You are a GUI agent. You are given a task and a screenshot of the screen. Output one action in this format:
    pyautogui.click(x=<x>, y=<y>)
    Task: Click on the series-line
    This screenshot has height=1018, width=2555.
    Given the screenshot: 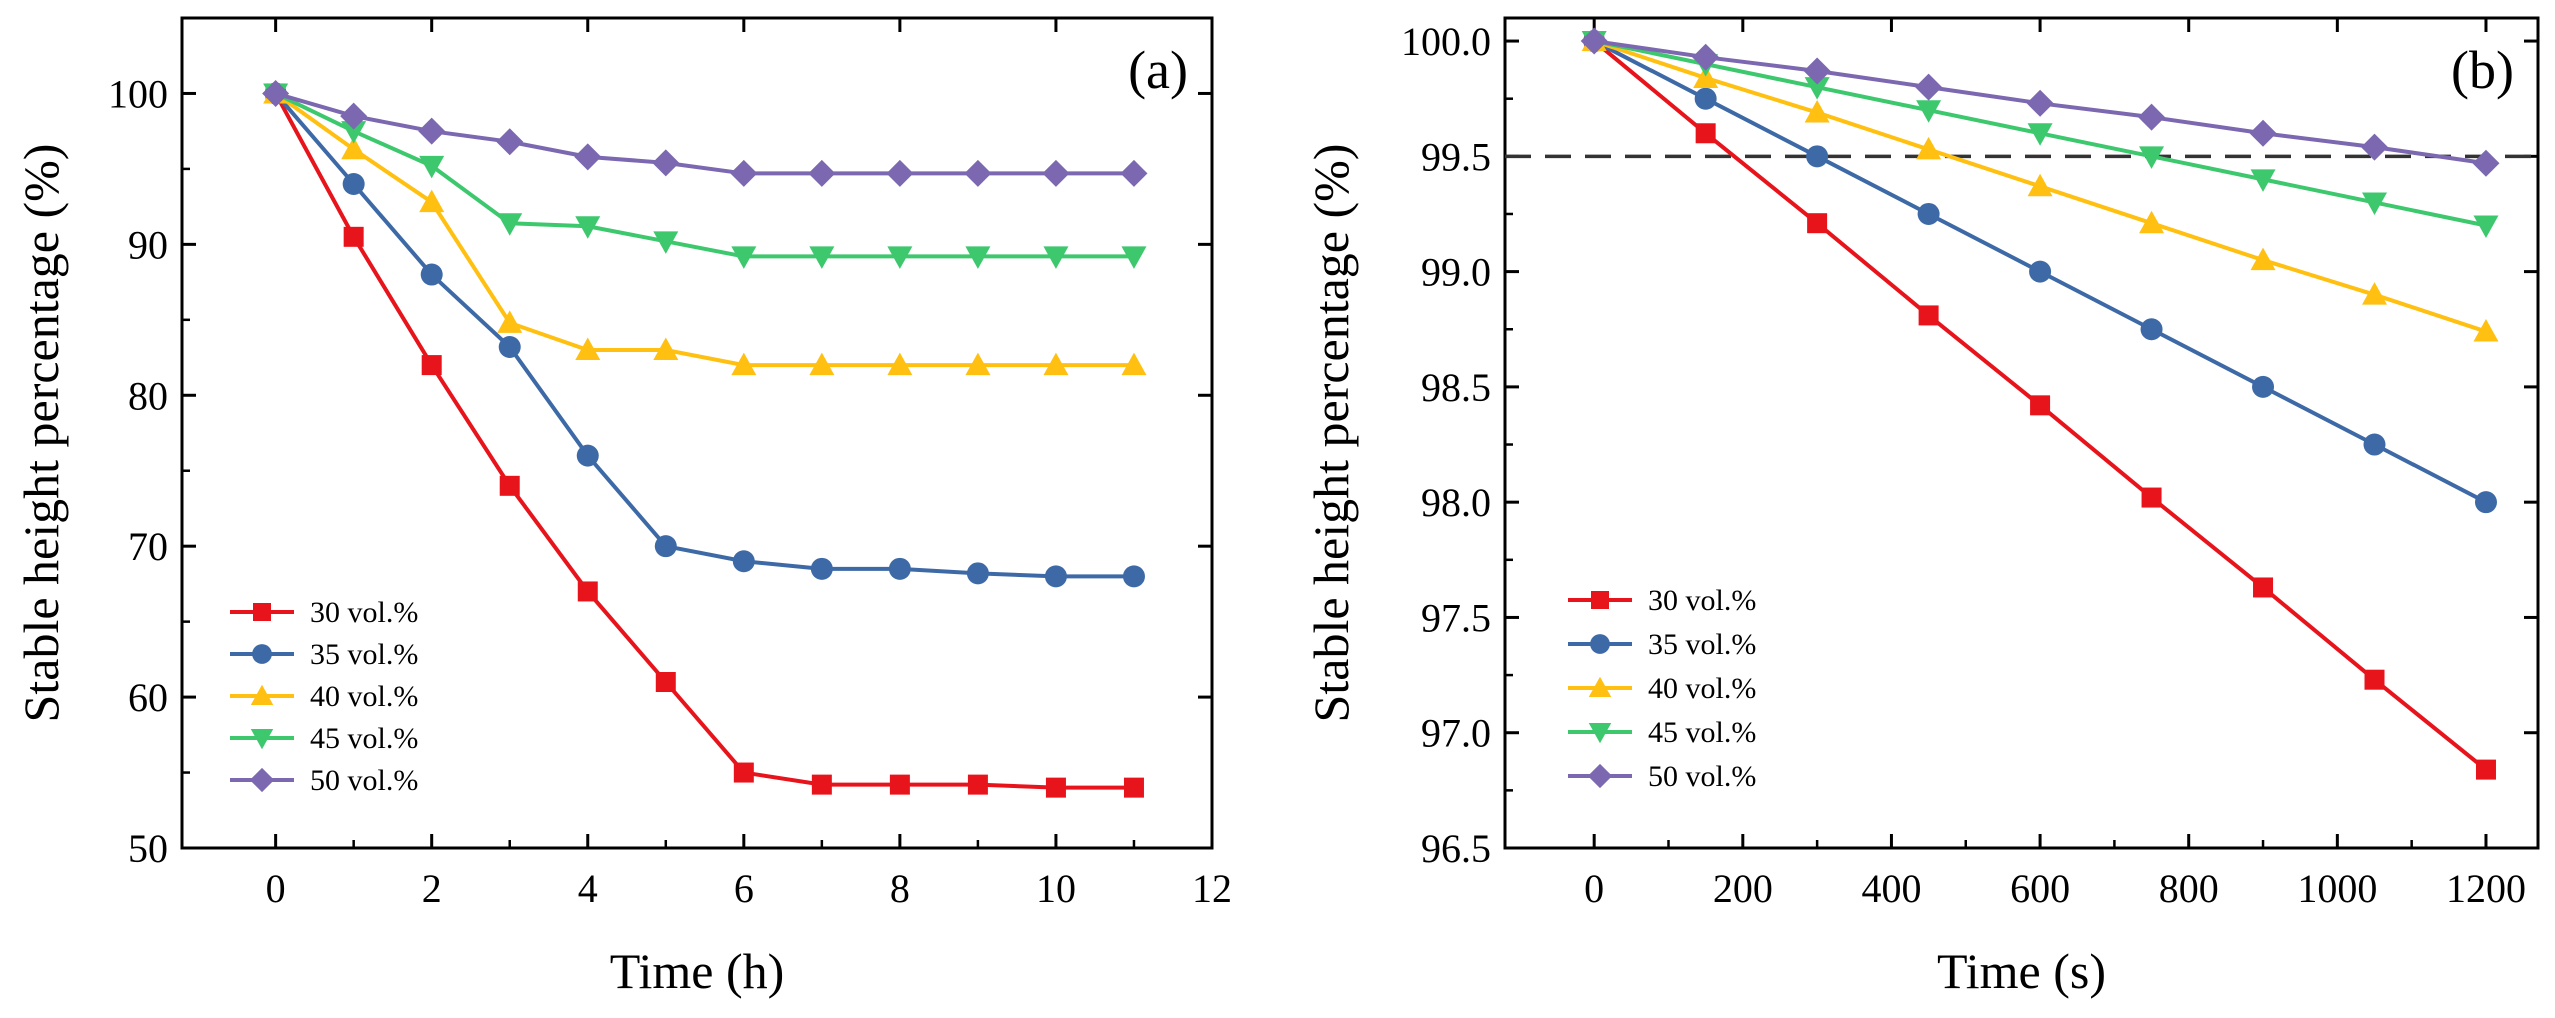 What is the action you would take?
    pyautogui.click(x=704, y=229)
    